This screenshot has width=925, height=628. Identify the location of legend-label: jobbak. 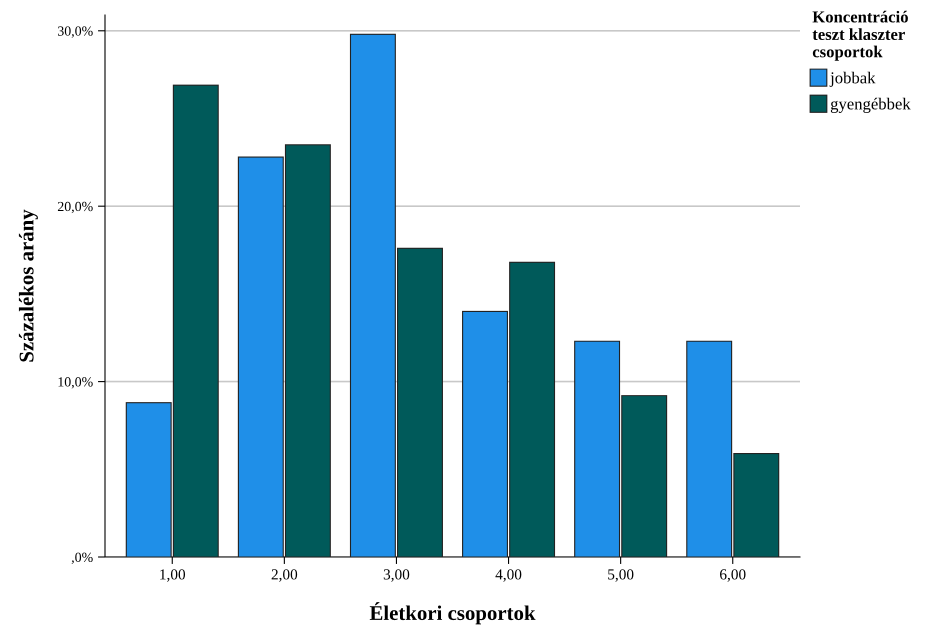
(853, 79).